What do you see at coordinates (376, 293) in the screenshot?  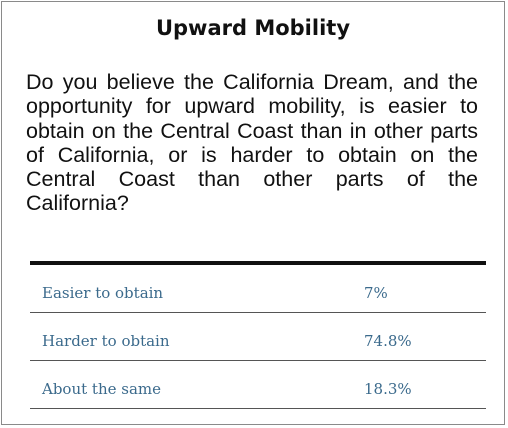 I see `result-value: 7%` at bounding box center [376, 293].